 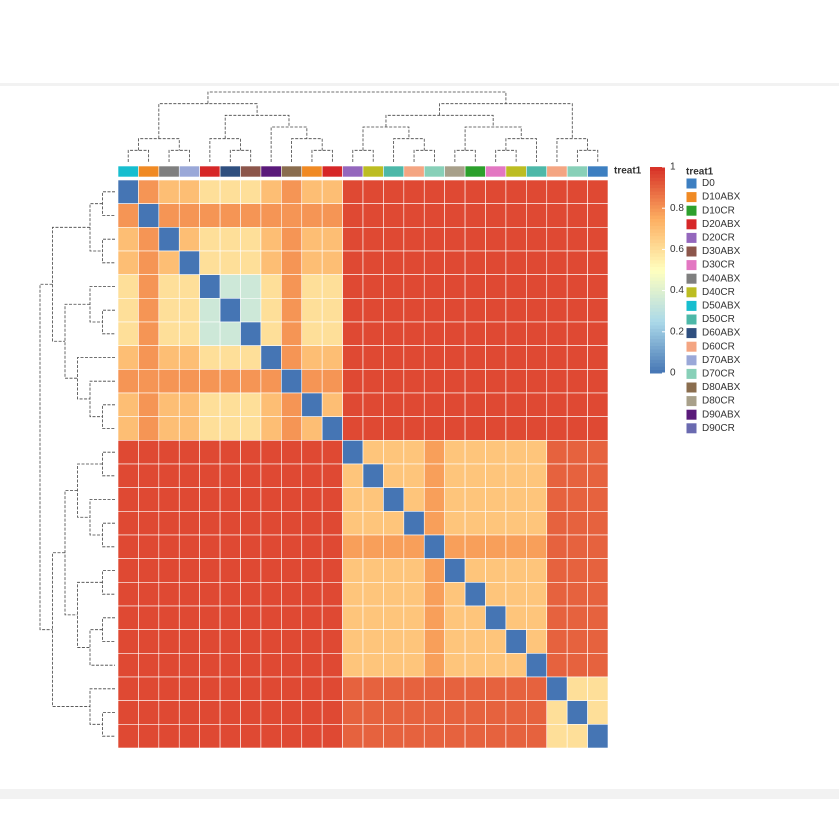 What do you see at coordinates (708, 183) in the screenshot?
I see `legend-label: D0` at bounding box center [708, 183].